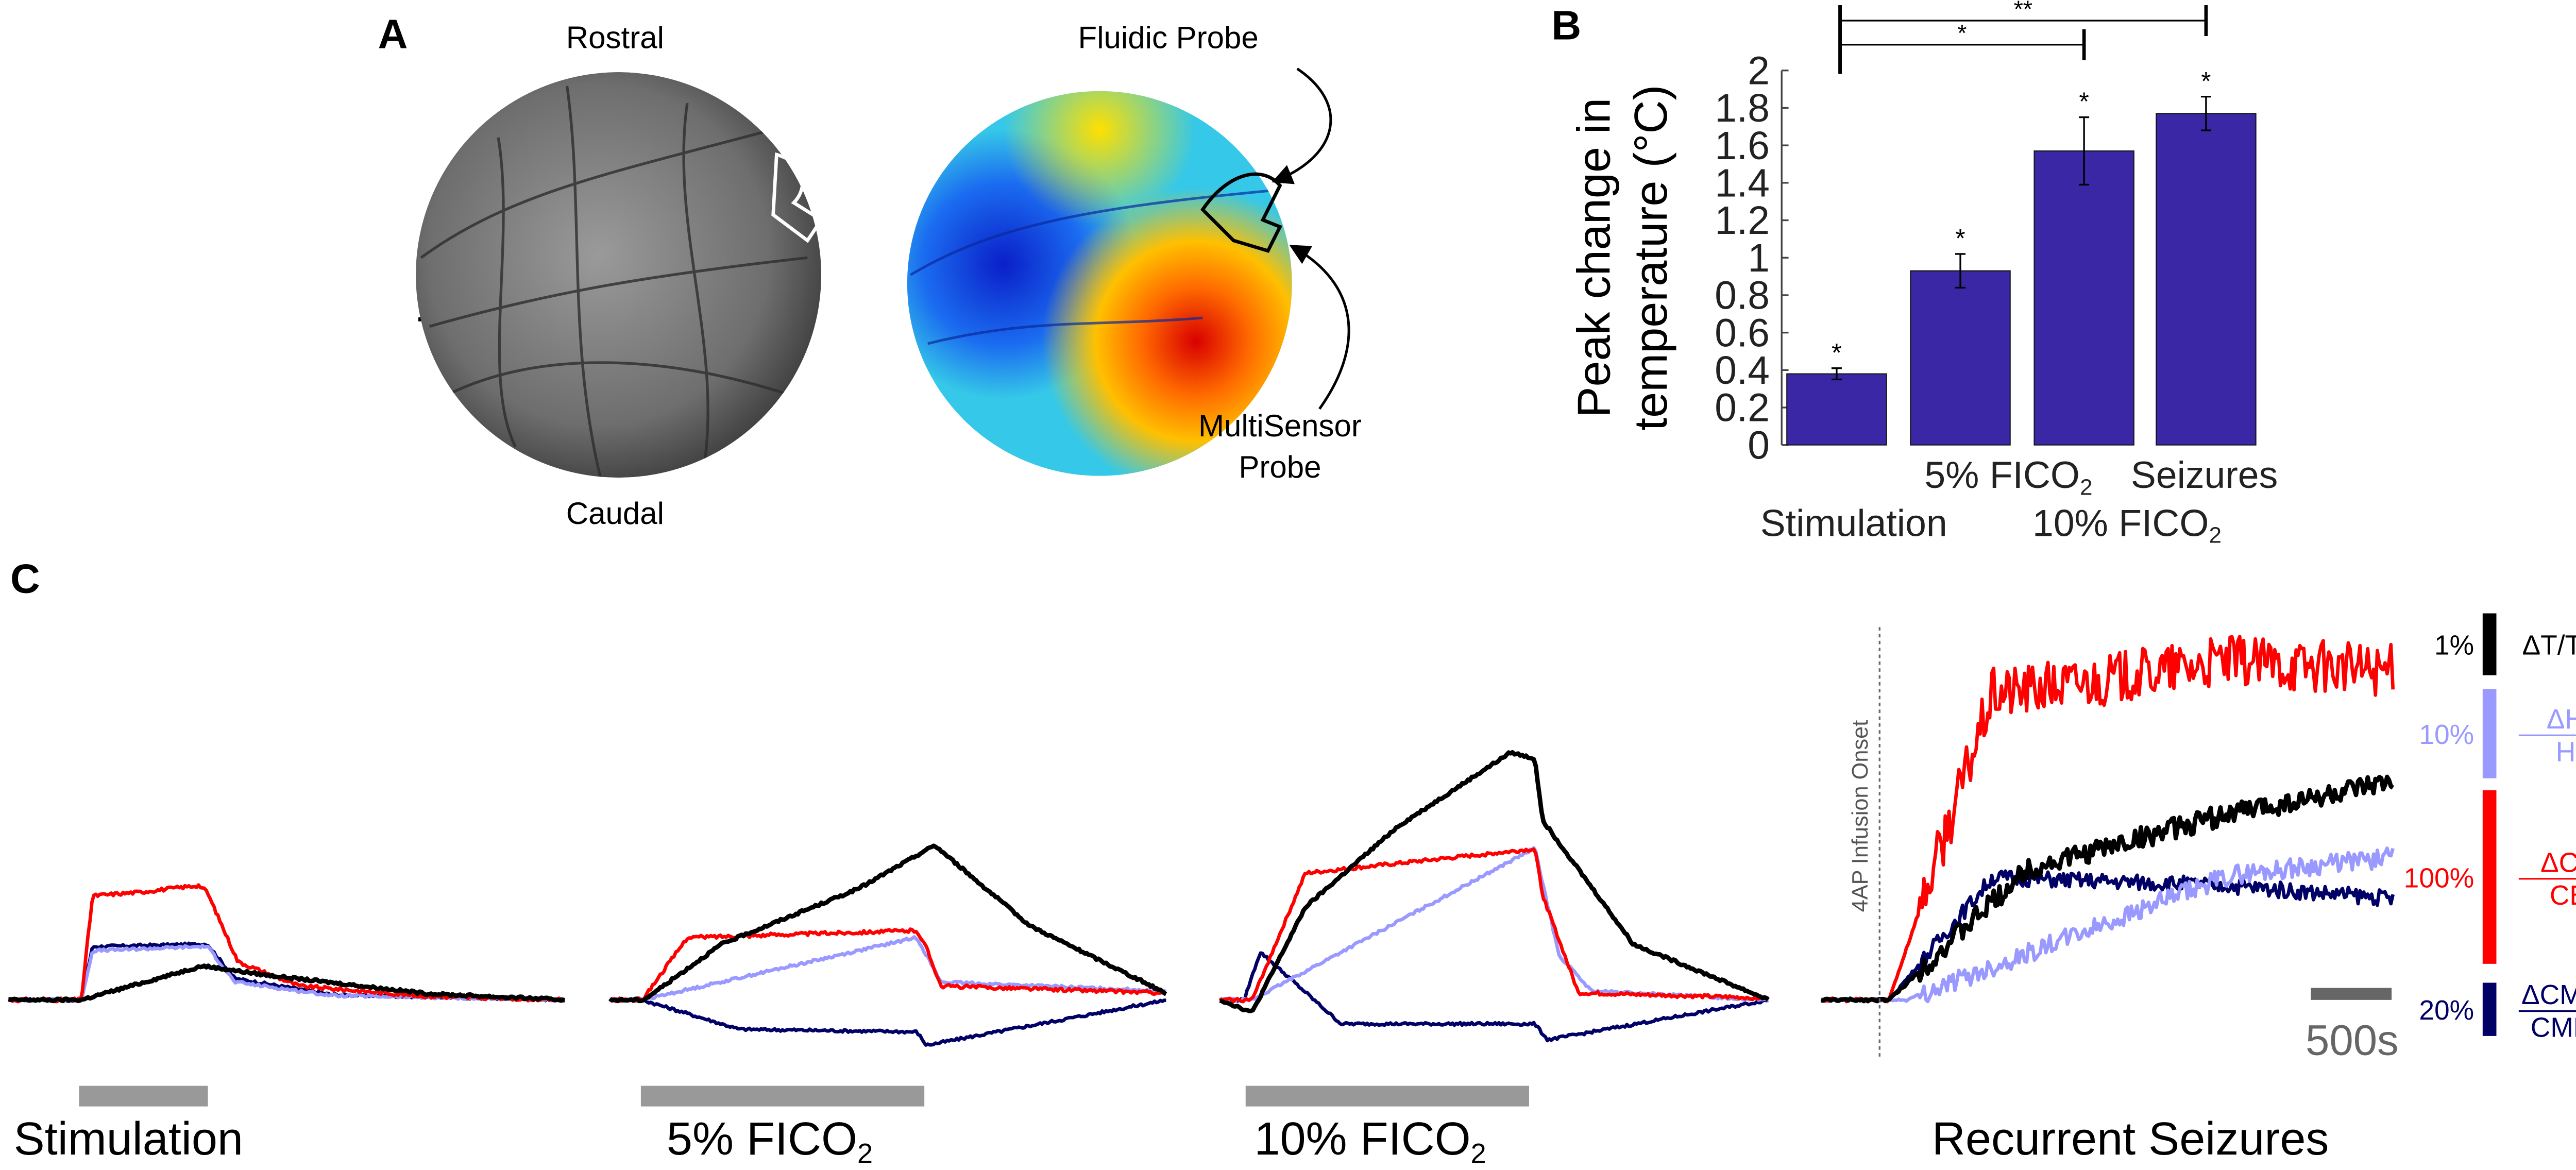 The image size is (2576, 1170). I want to click on caudal-label: Caudal, so click(615, 513).